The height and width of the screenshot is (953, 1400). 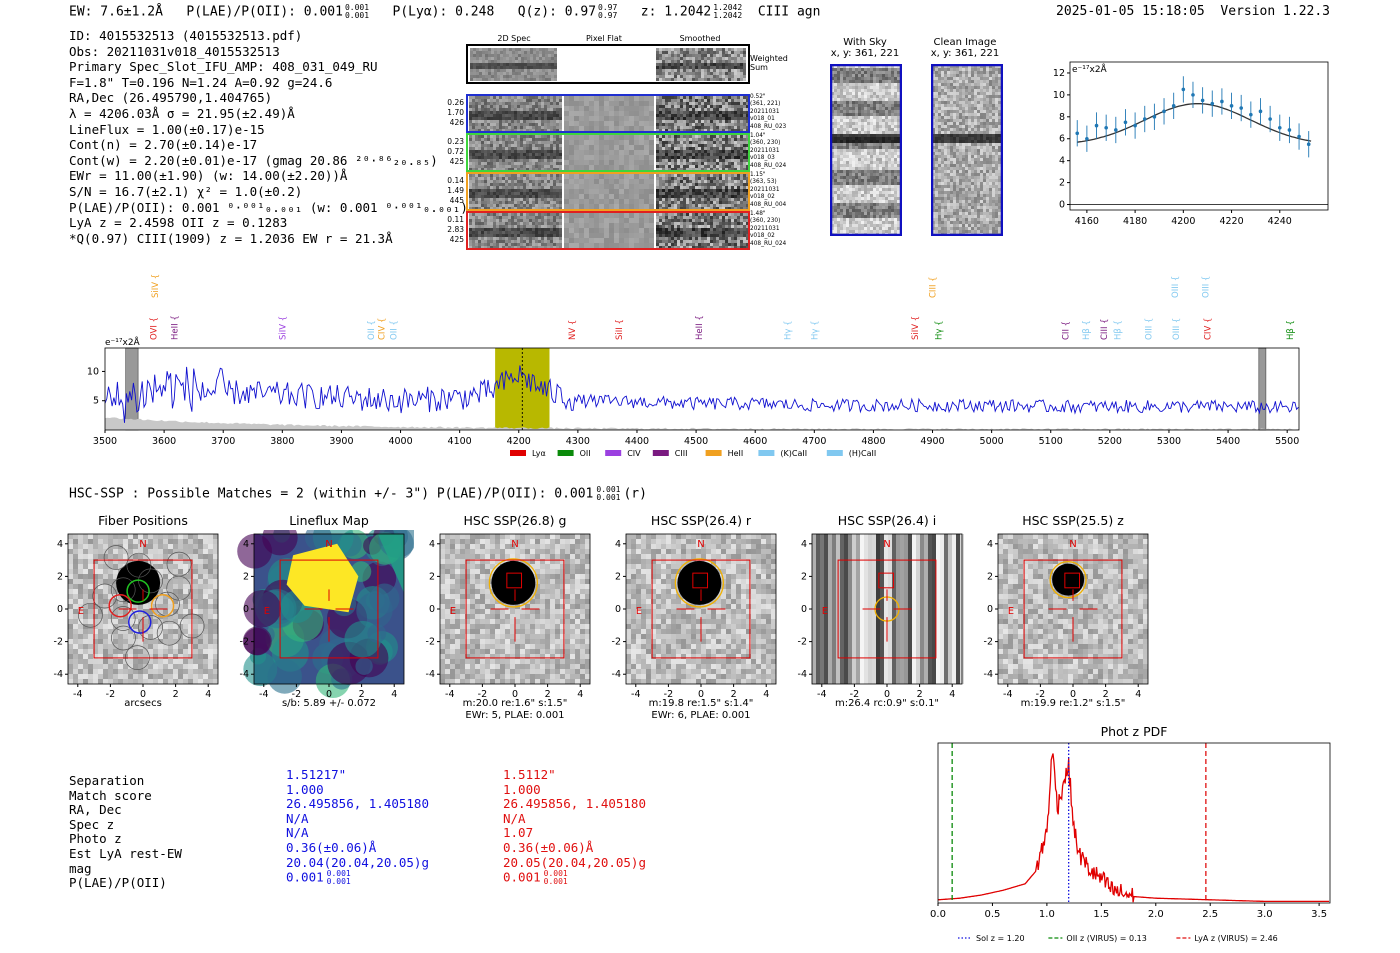 What do you see at coordinates (762, 236) in the screenshot?
I see `cutout-row-meta: v018_02` at bounding box center [762, 236].